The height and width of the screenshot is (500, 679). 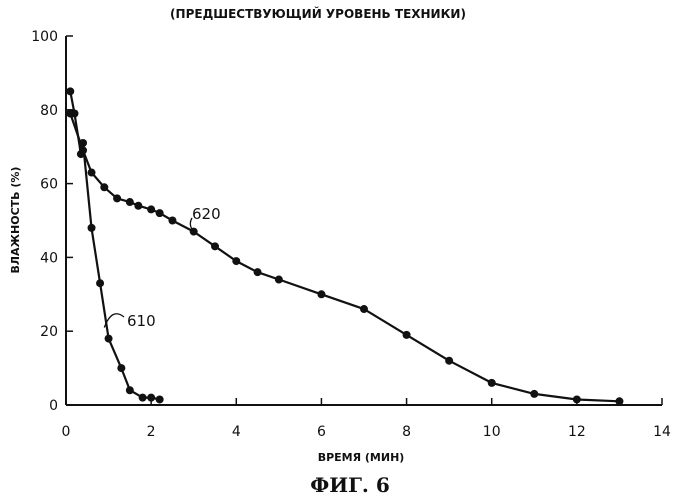 I want to click on y-tick-label: 80, so click(x=49, y=111).